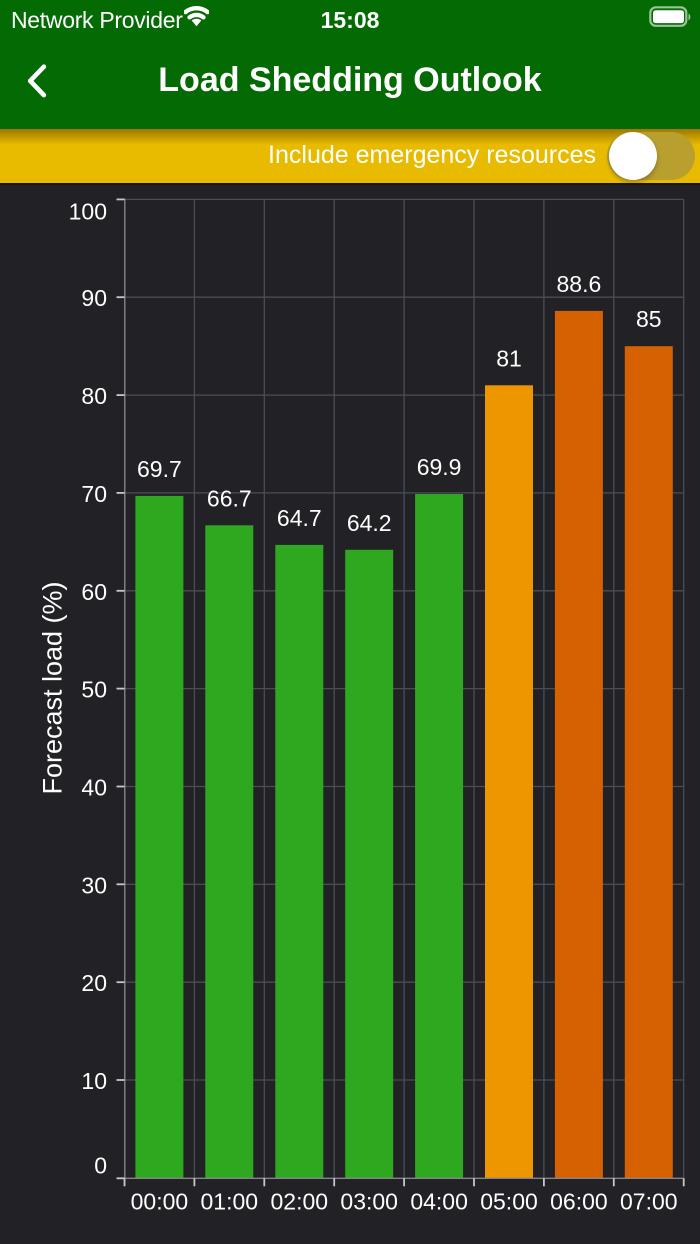 This screenshot has height=1244, width=700. I want to click on svg-text: 07:00, so click(649, 1202).